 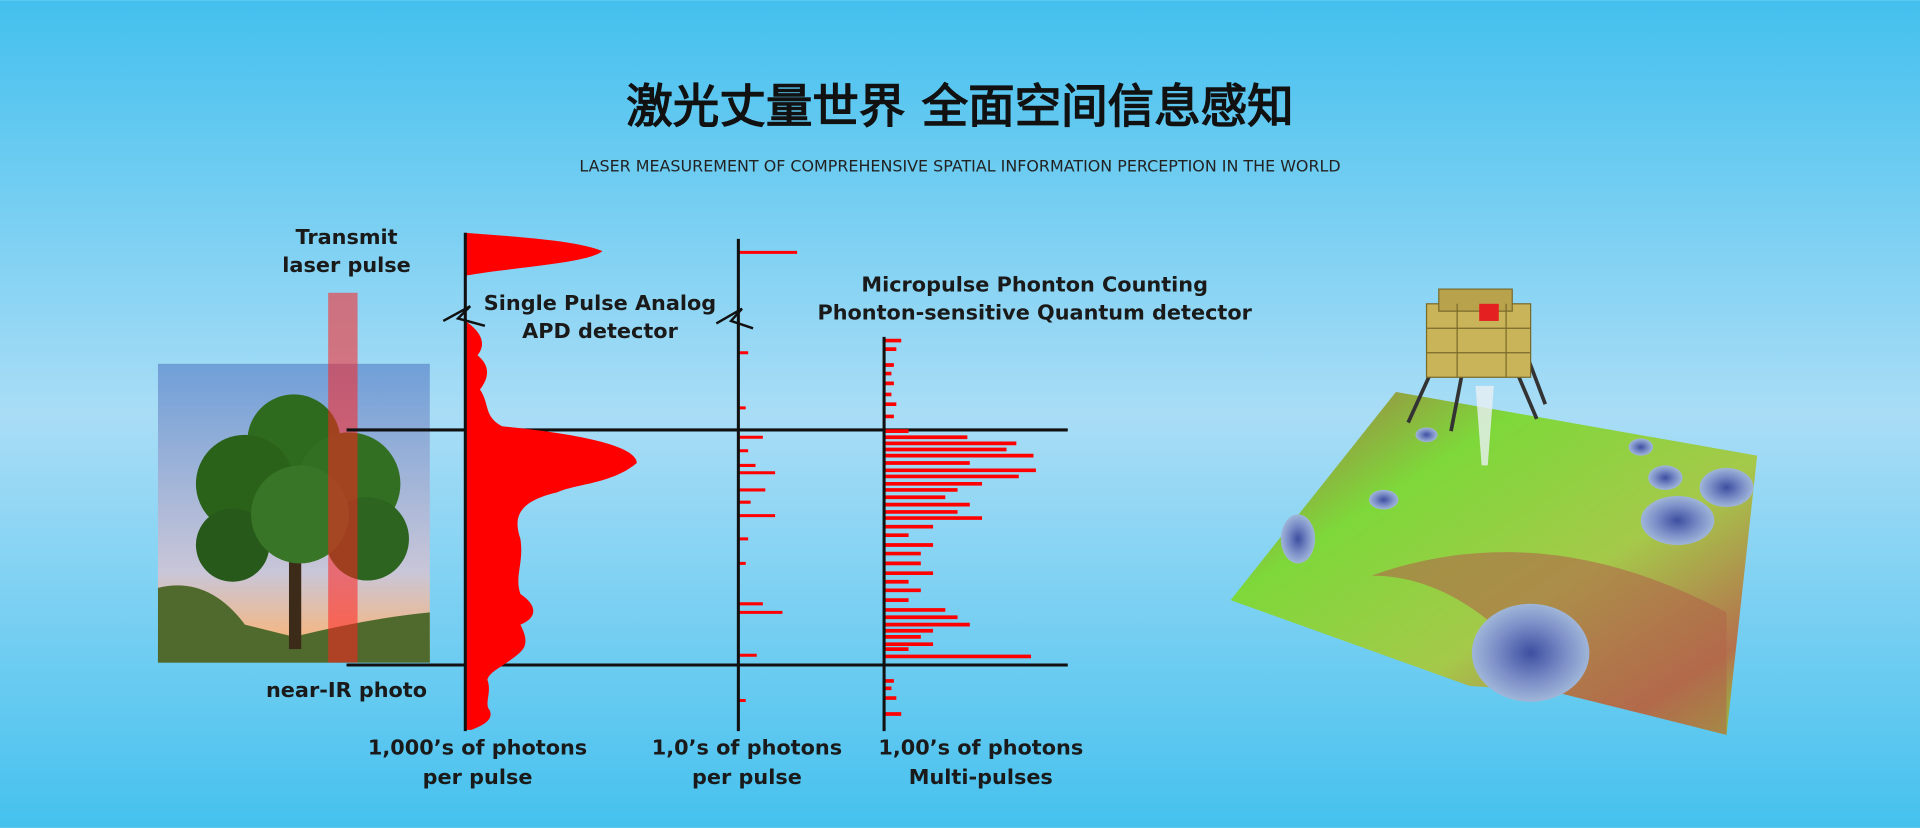 What do you see at coordinates (768, 476) in the screenshot?
I see `photon-returns` at bounding box center [768, 476].